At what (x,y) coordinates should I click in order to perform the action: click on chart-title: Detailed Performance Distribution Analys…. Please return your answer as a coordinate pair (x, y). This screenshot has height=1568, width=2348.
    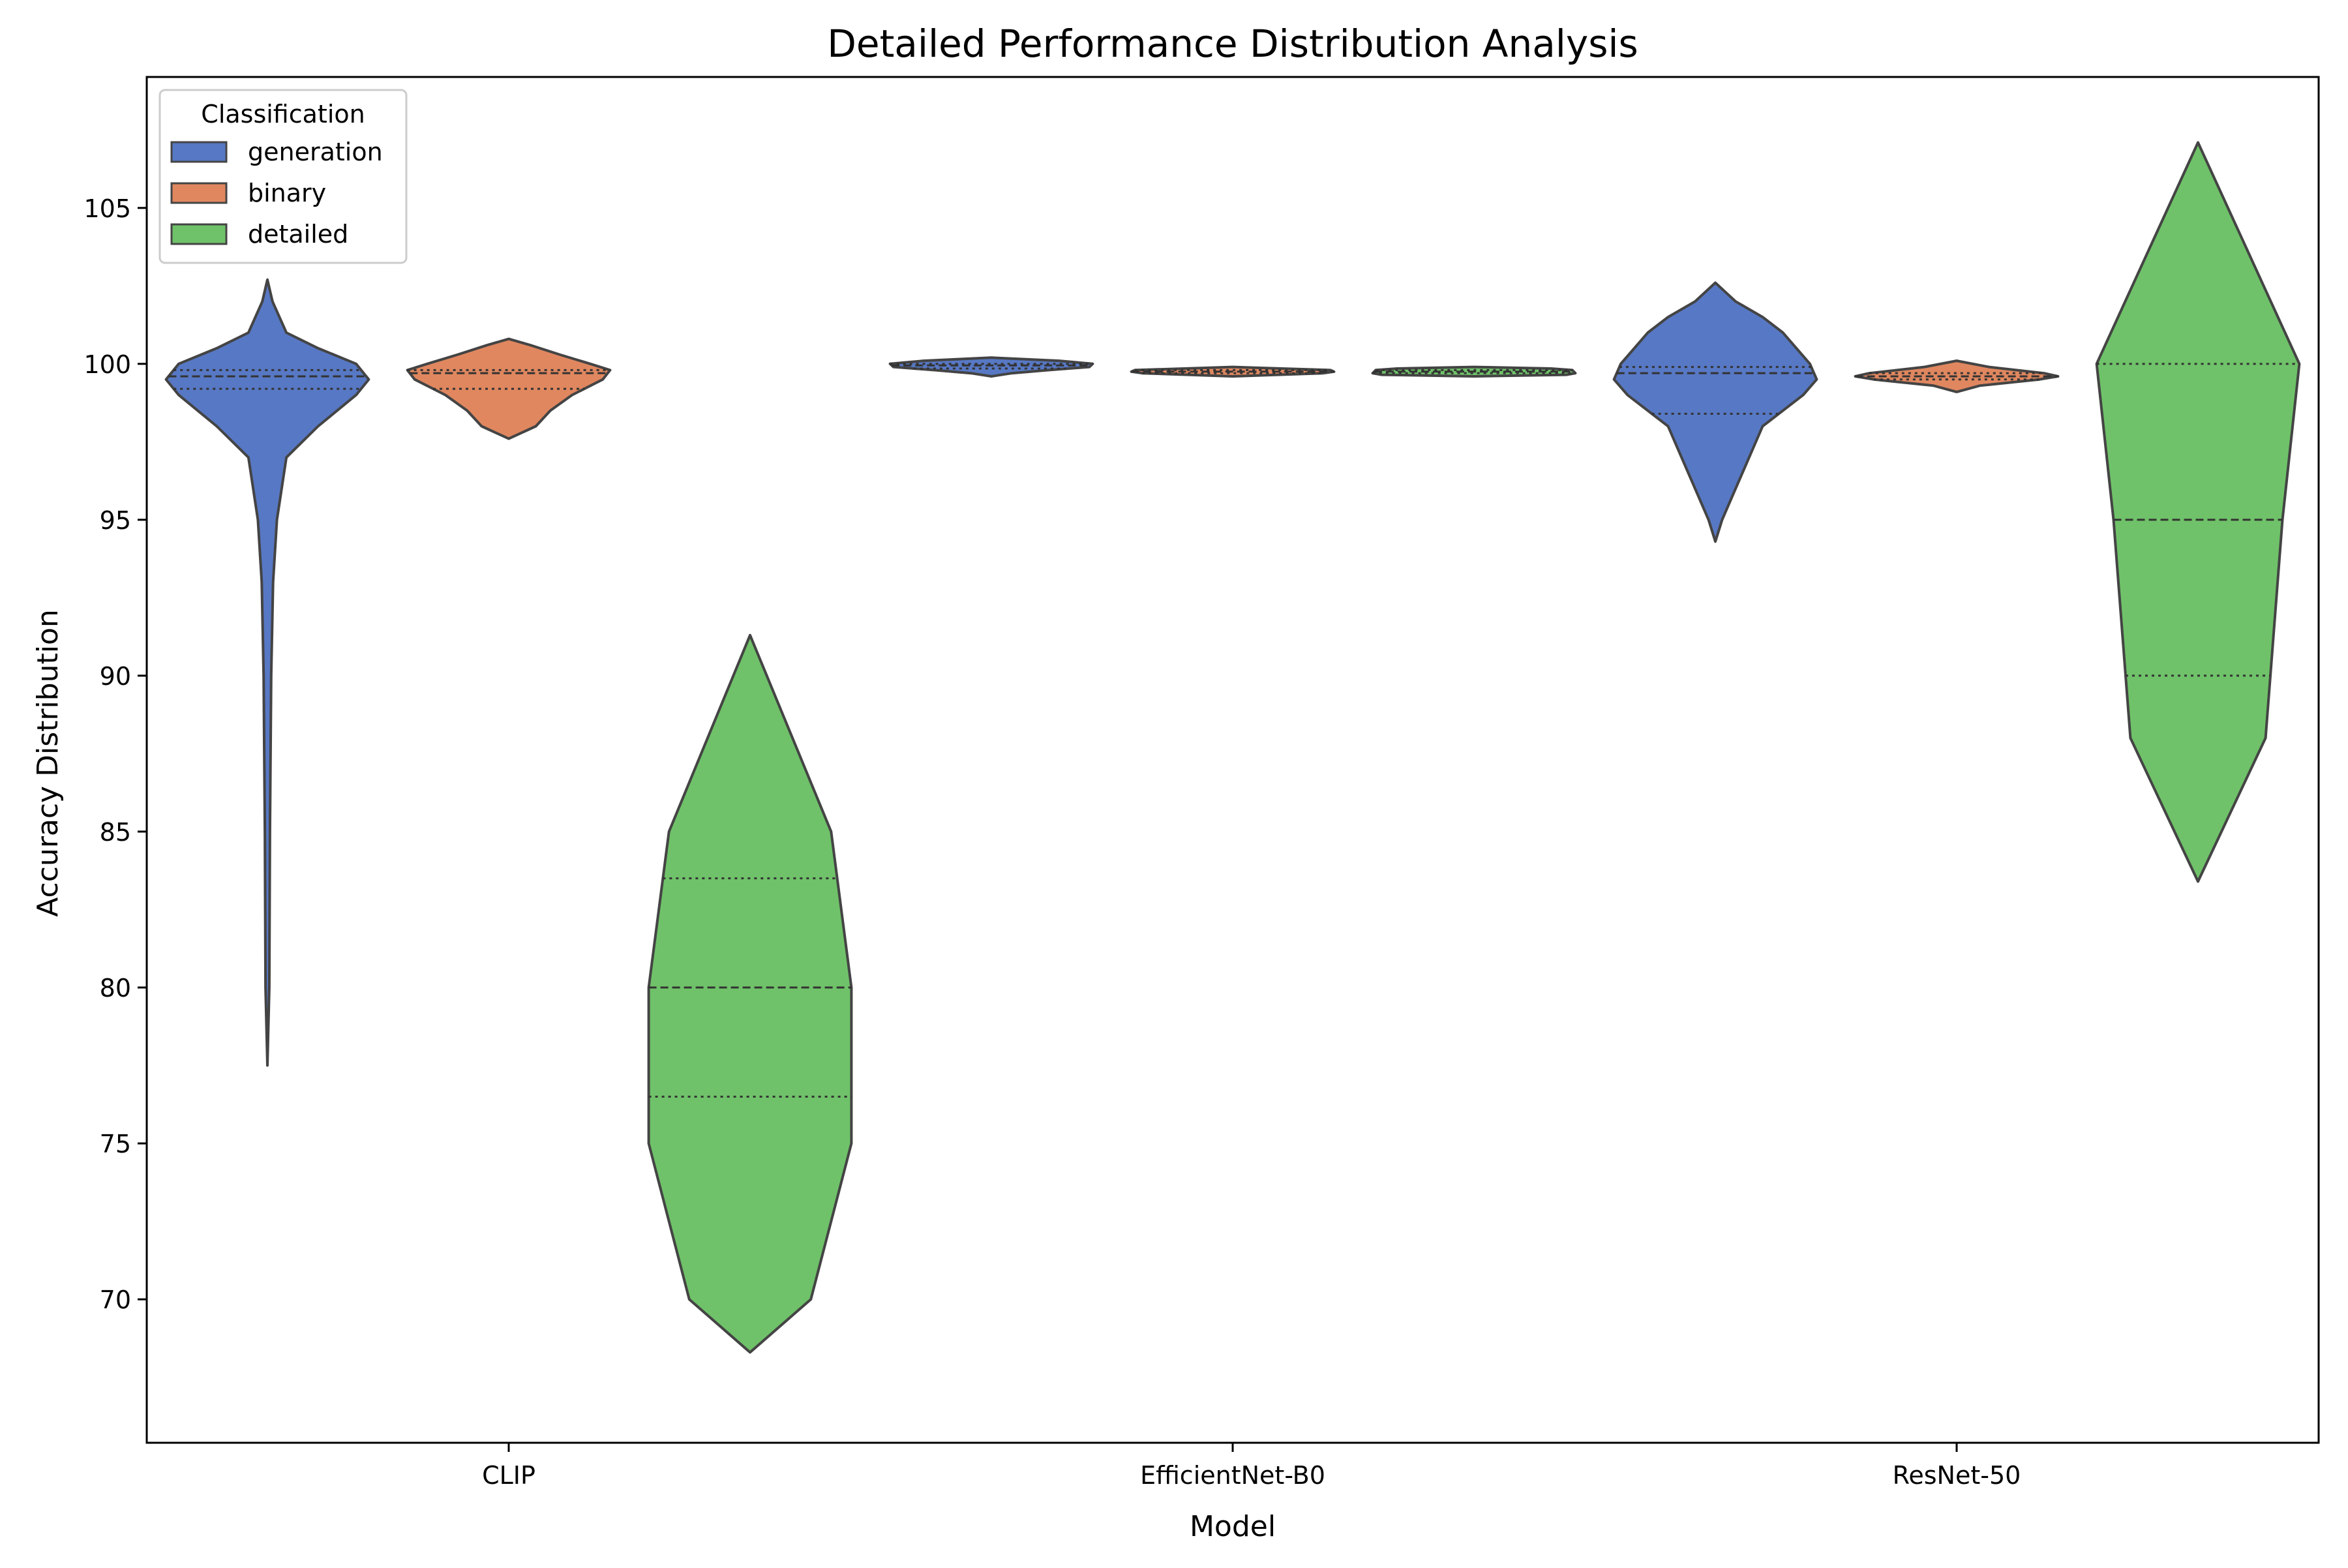
    Looking at the image, I should click on (1233, 44).